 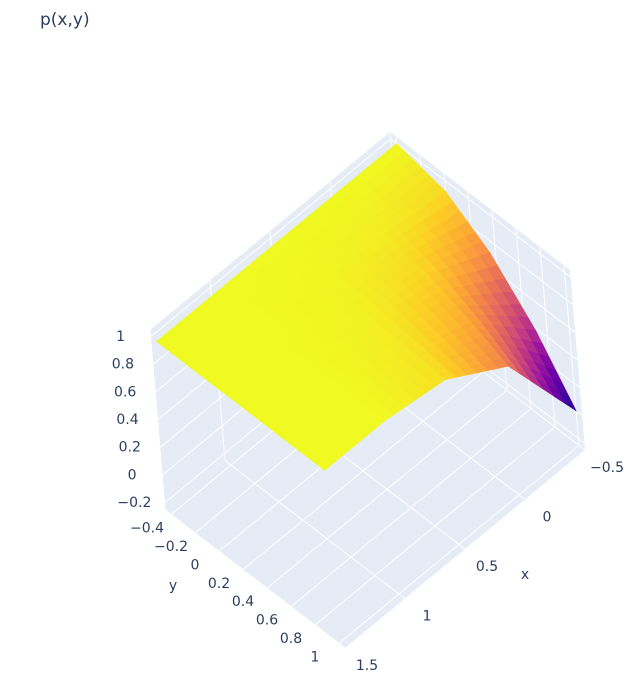 What do you see at coordinates (65, 20) in the screenshot?
I see `chart-title: p(x,y)` at bounding box center [65, 20].